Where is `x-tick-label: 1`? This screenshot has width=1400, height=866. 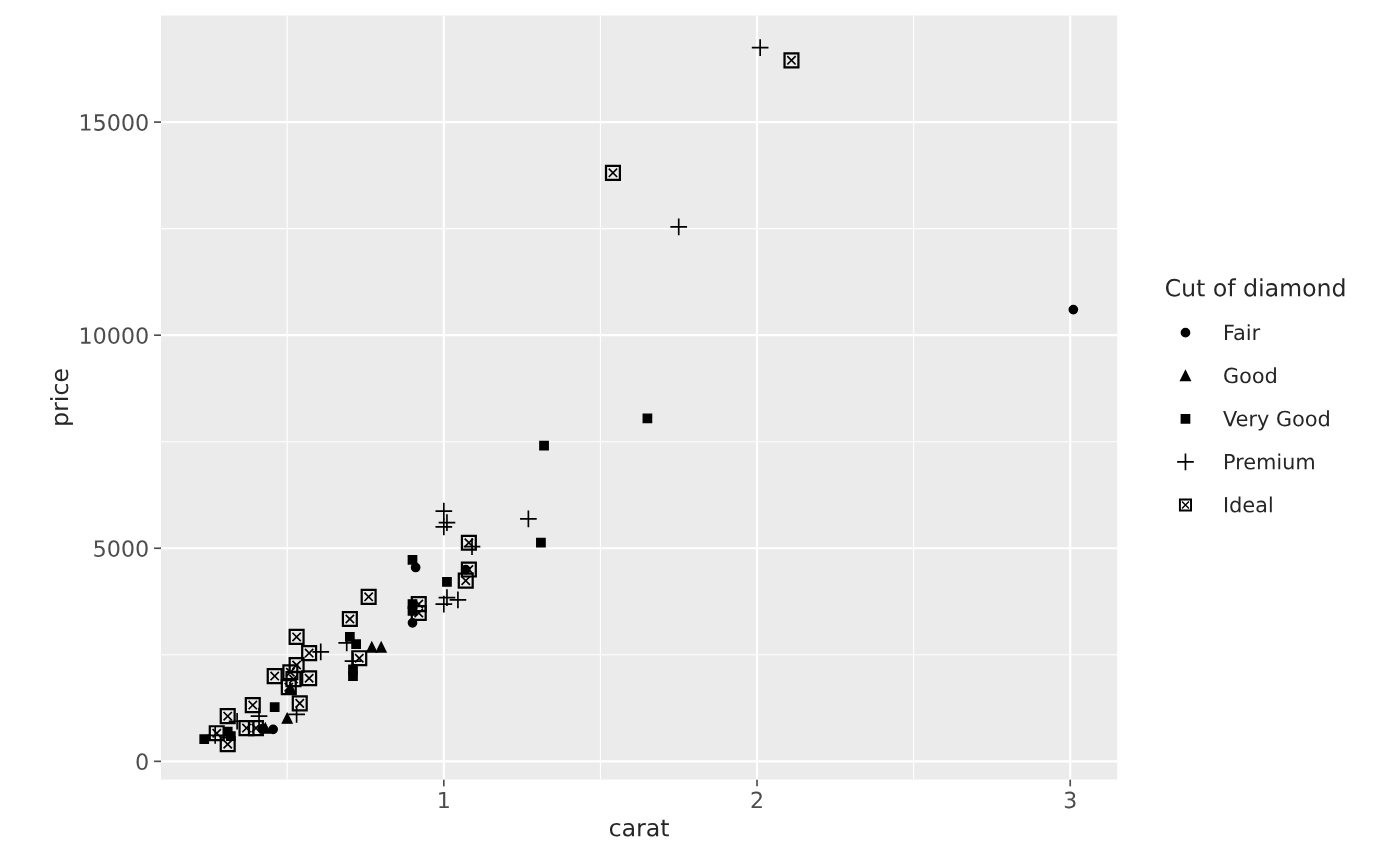 x-tick-label: 1 is located at coordinates (444, 800).